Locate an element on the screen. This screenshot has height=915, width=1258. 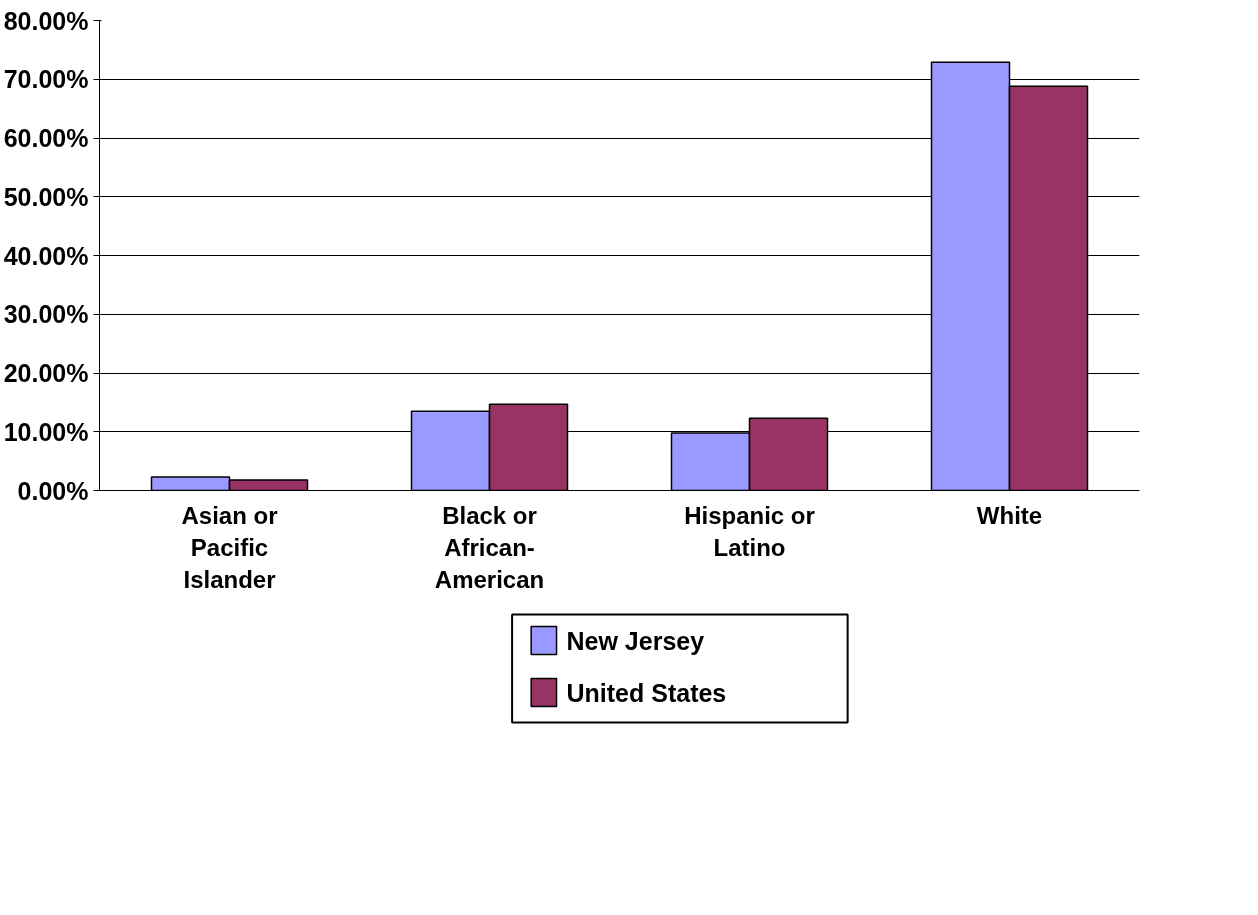
y-tick-label: 20.00% is located at coordinates (46, 373).